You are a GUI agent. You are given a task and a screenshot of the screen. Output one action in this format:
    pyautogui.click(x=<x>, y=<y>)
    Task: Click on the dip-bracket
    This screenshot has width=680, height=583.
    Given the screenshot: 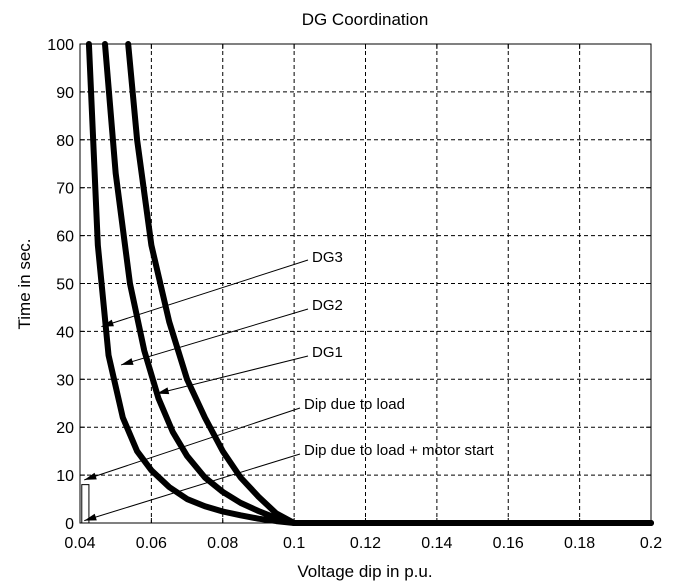 What is the action you would take?
    pyautogui.click(x=85, y=504)
    